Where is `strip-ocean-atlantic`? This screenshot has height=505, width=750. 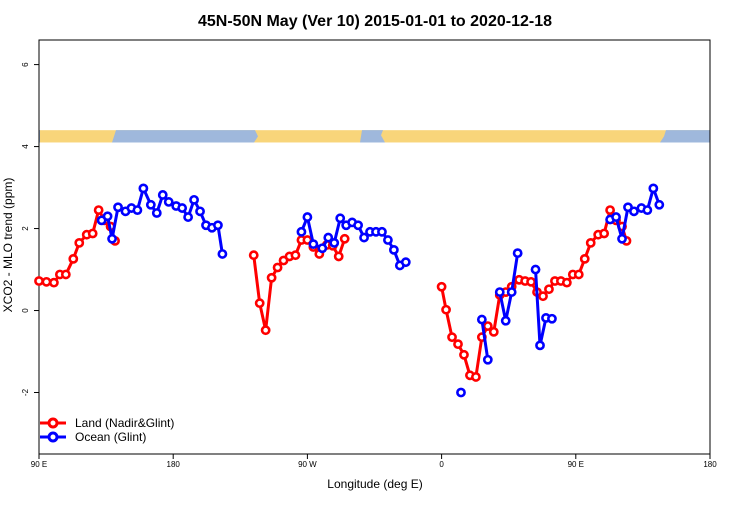 strip-ocean-atlantic is located at coordinates (372, 136).